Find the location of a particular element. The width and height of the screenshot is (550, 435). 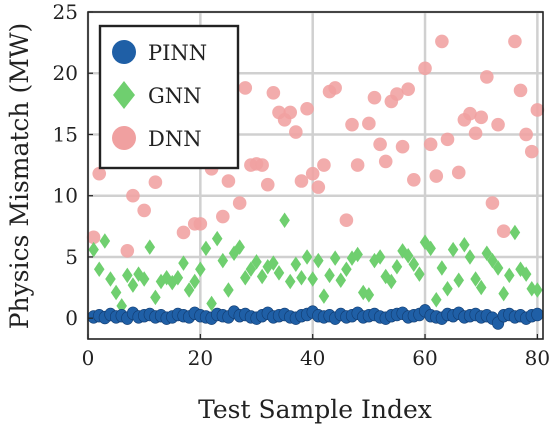

series-pinn is located at coordinates (315, 317).